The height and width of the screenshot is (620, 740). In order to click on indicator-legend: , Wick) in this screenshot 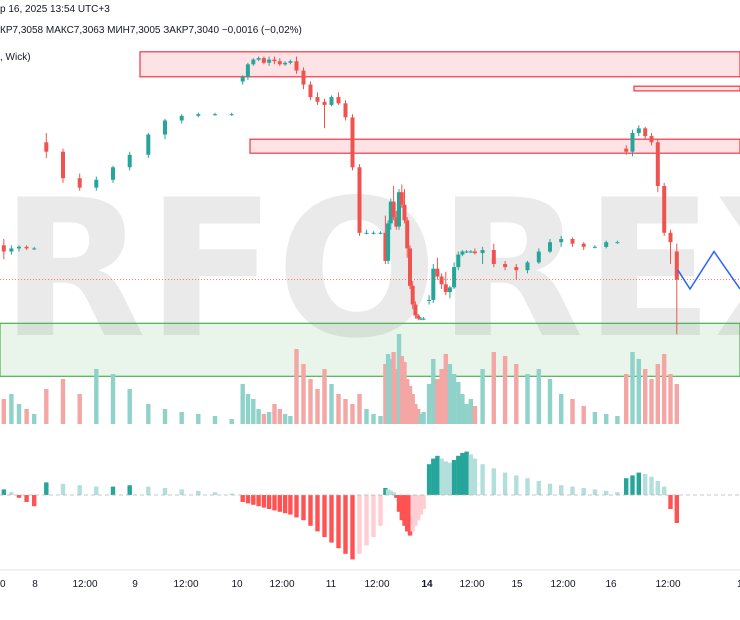, I will do `click(15, 57)`.